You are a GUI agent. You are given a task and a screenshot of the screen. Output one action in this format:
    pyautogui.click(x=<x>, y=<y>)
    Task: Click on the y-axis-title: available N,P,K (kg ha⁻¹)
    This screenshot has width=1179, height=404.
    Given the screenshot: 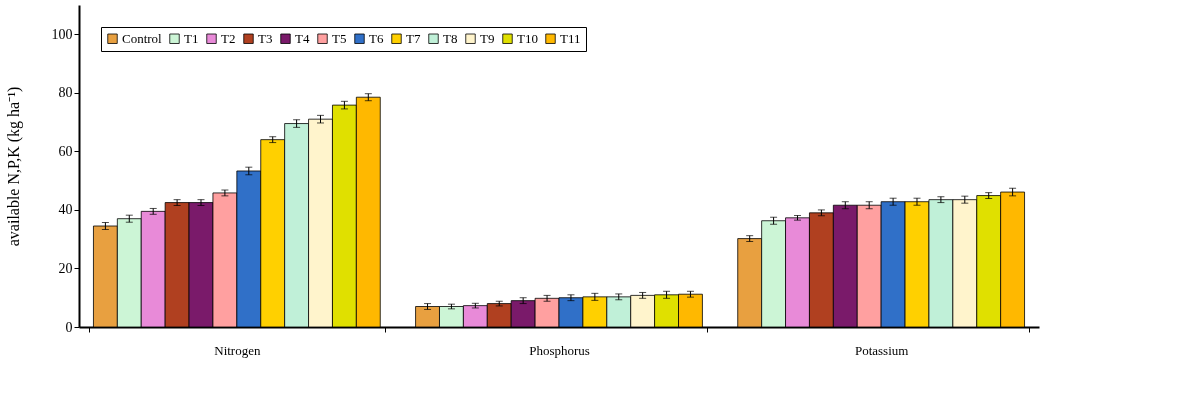 What is the action you would take?
    pyautogui.click(x=13, y=166)
    